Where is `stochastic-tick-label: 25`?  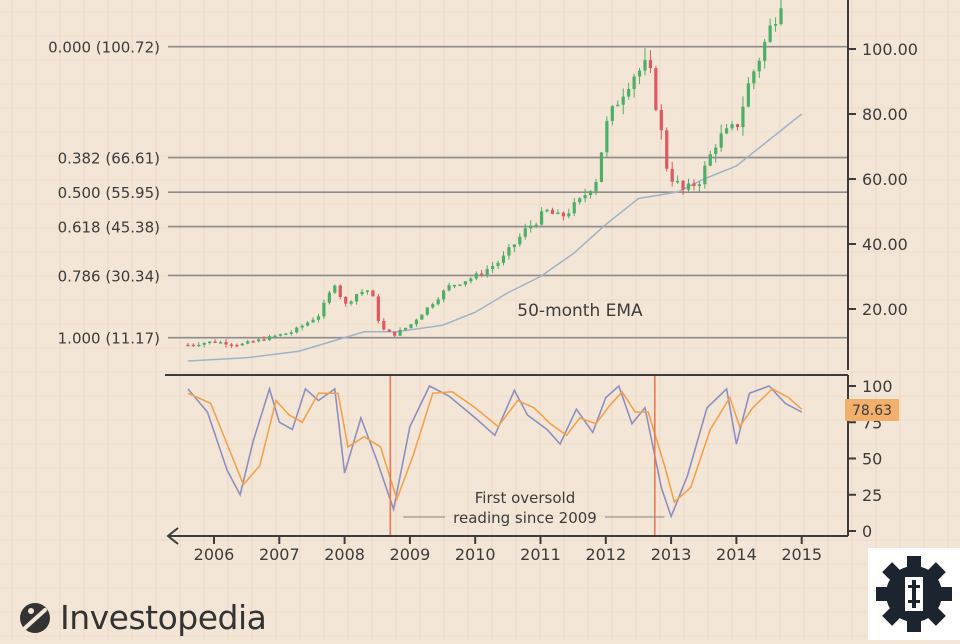
stochastic-tick-label: 25 is located at coordinates (872, 495).